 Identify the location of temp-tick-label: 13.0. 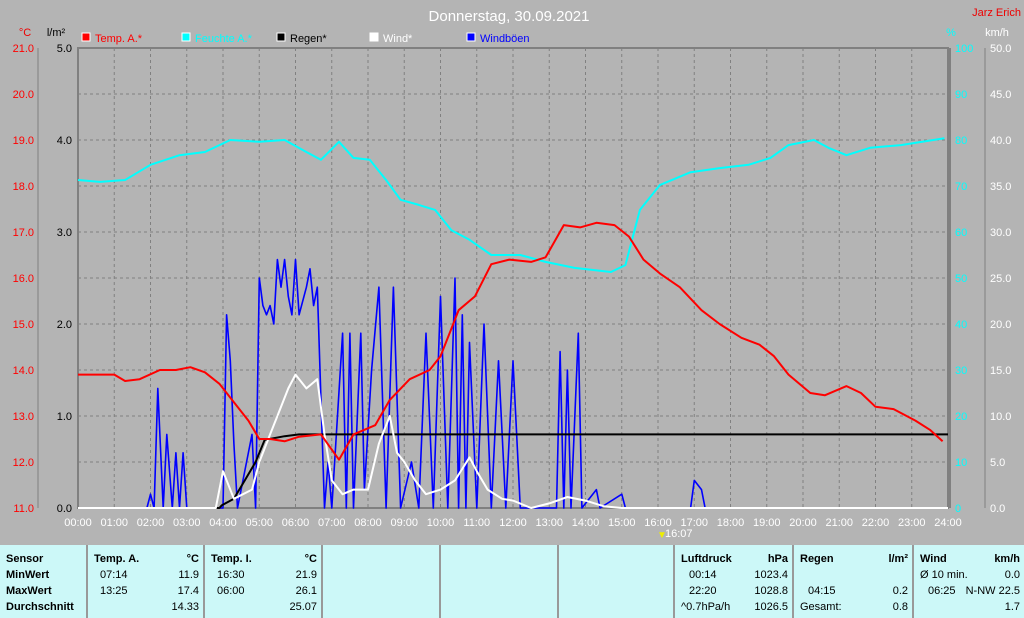
(23, 417).